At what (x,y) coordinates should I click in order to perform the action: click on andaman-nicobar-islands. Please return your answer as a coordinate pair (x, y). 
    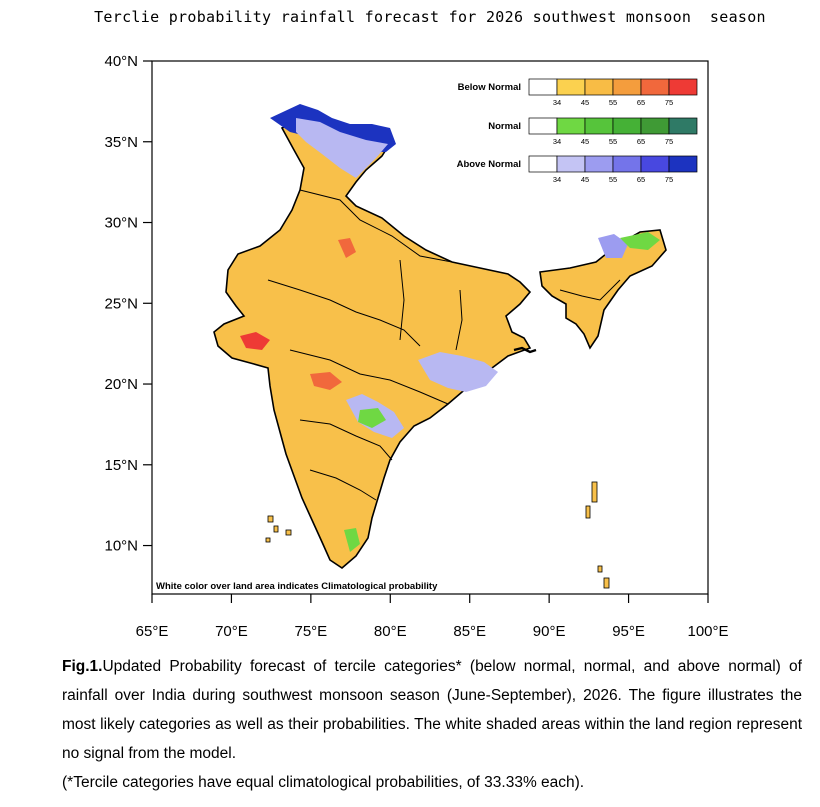
    Looking at the image, I should click on (597, 535).